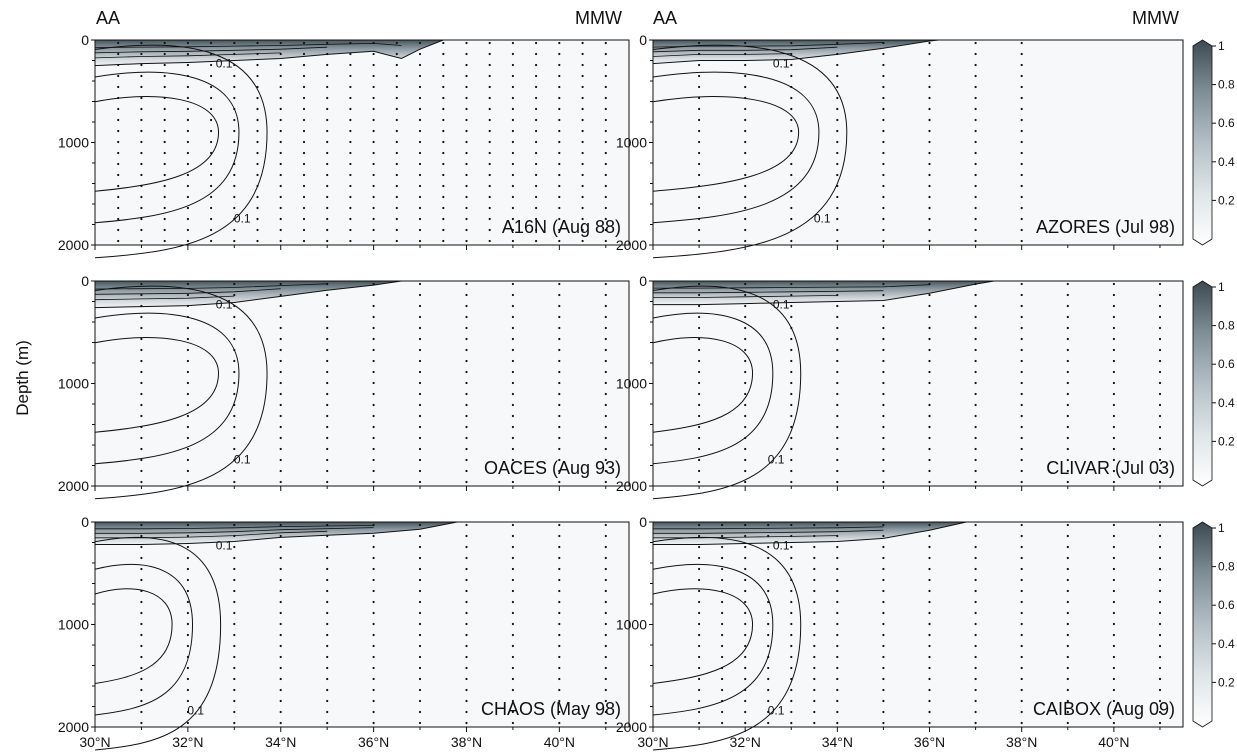  What do you see at coordinates (1226, 200) in the screenshot?
I see `colorbar-tick-label: 0.2` at bounding box center [1226, 200].